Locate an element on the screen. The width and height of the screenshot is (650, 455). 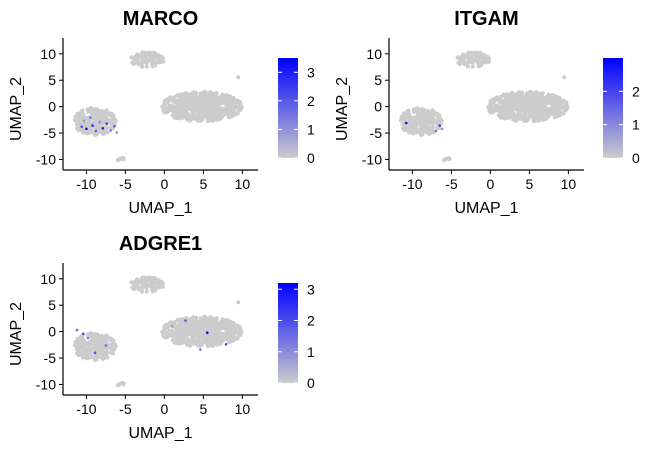
x-tick-label: 5 is located at coordinates (530, 184).